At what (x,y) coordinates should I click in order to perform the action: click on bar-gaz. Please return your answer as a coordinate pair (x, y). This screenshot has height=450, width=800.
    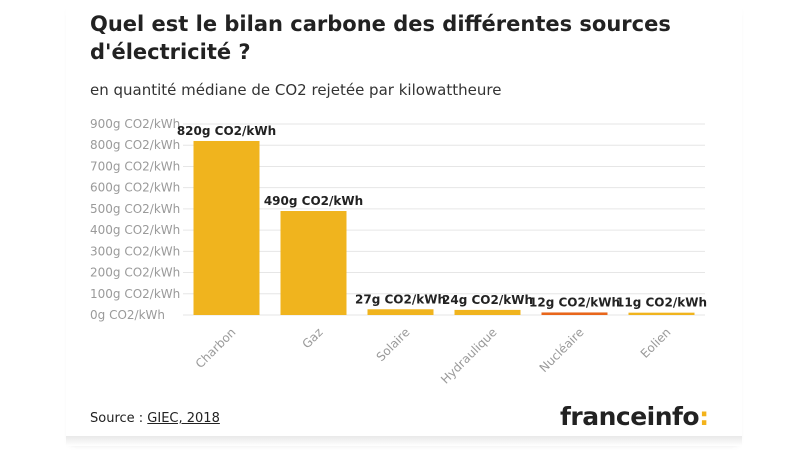
    Looking at the image, I should click on (313, 263).